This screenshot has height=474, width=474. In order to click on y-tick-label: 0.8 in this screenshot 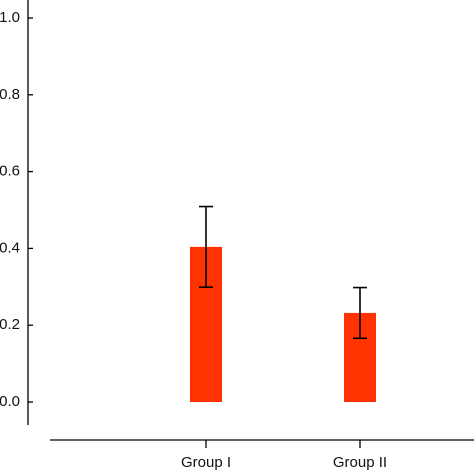, I will do `click(10, 94)`.